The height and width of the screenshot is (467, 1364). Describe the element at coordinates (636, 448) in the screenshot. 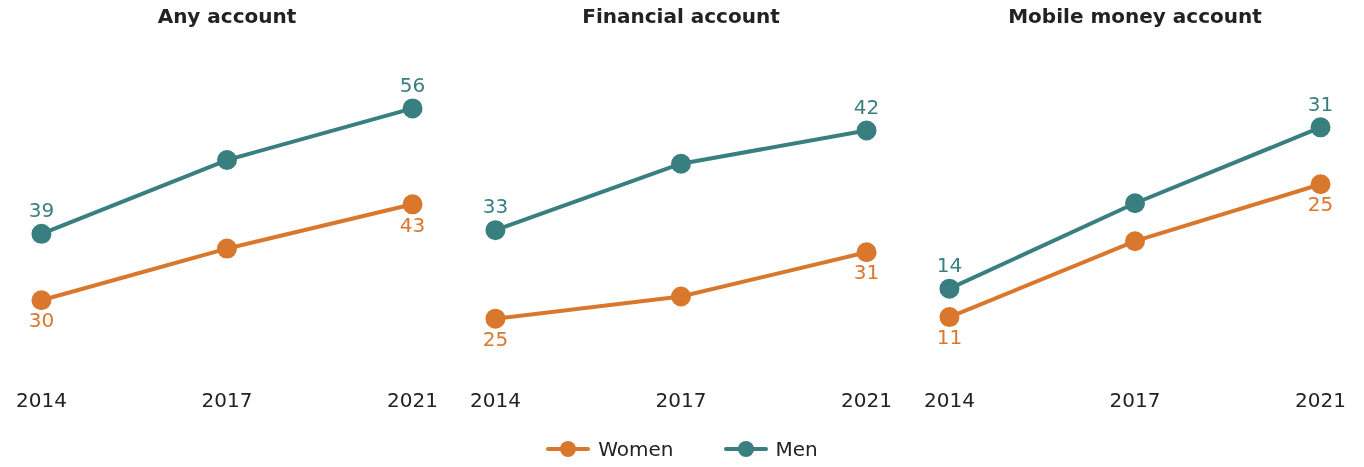

I see `legend-label: Women` at that location.